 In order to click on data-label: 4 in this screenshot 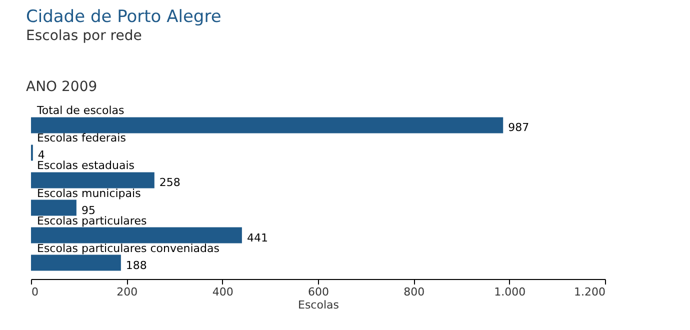, I will do `click(41, 155)`.